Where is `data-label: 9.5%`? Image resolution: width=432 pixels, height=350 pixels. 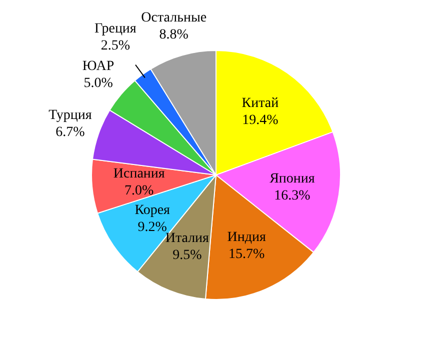
data-label: 9.5% is located at coordinates (187, 255).